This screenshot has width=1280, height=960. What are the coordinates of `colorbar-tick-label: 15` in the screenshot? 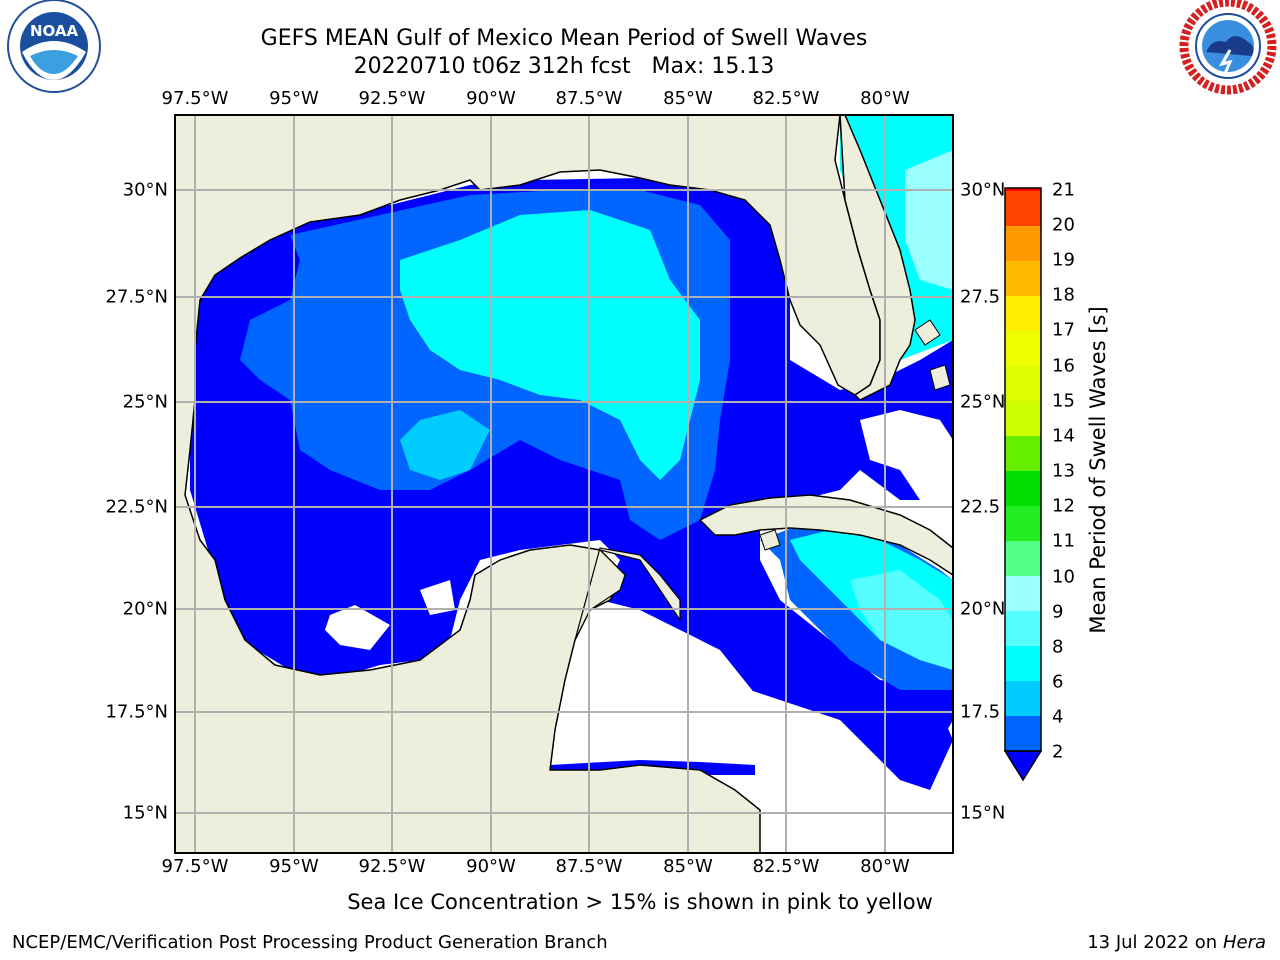 It's located at (1063, 401).